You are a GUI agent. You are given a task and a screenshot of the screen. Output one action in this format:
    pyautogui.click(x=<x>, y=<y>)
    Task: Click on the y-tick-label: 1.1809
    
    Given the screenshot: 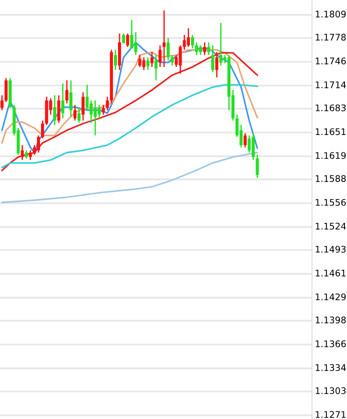 What is the action you would take?
    pyautogui.click(x=331, y=14)
    